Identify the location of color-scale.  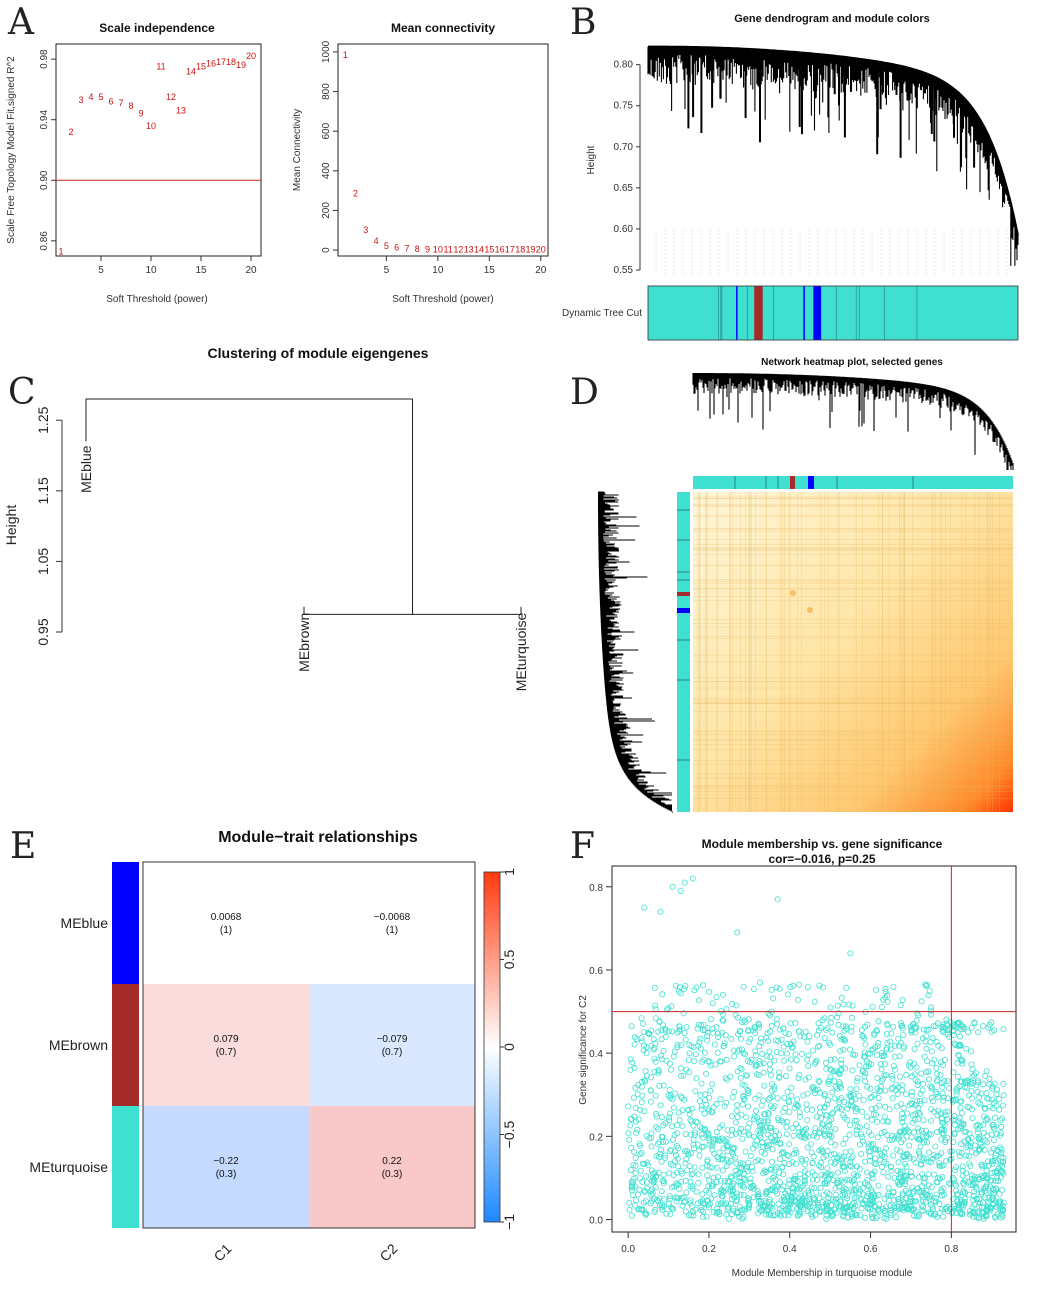
(492, 1047).